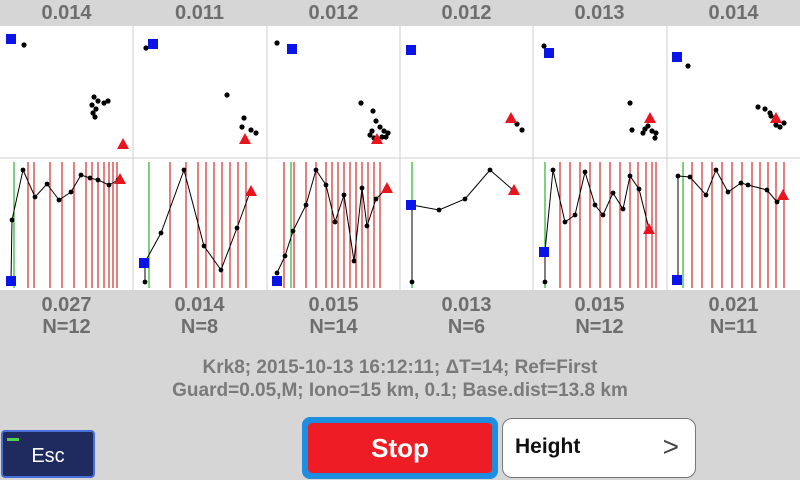 Image resolution: width=800 pixels, height=480 pixels. Describe the element at coordinates (733, 305) in the screenshot. I see `bottom-value: 0.021` at that location.